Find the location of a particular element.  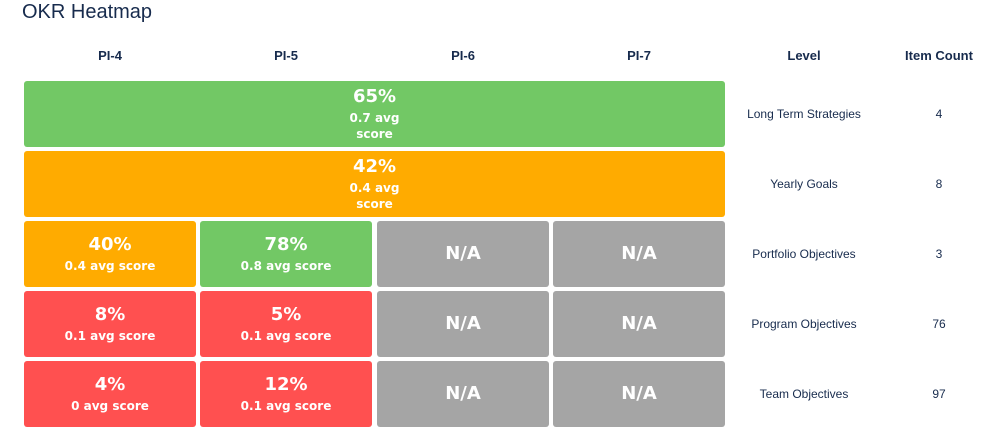

heatmap-cell: 40% 0.4 avg score is located at coordinates (110, 254).